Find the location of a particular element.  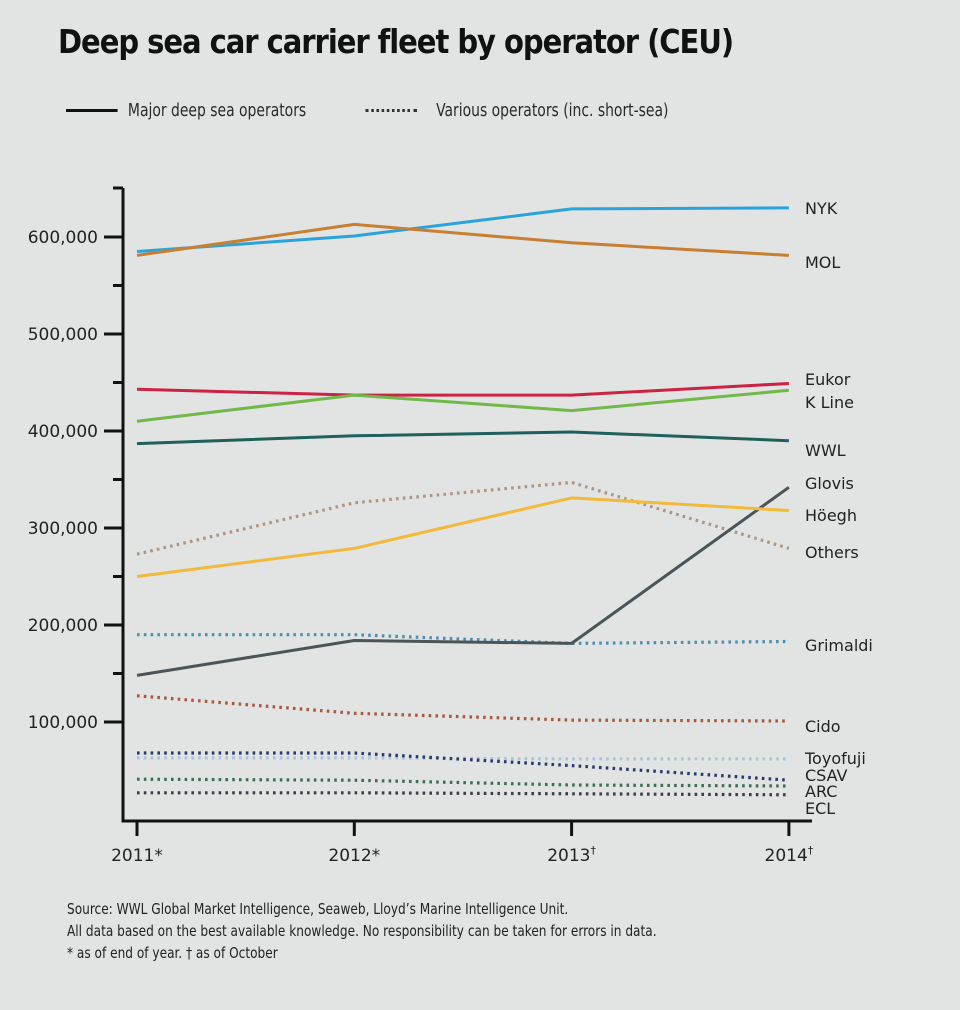

series-line-h-egh is located at coordinates (462, 537).